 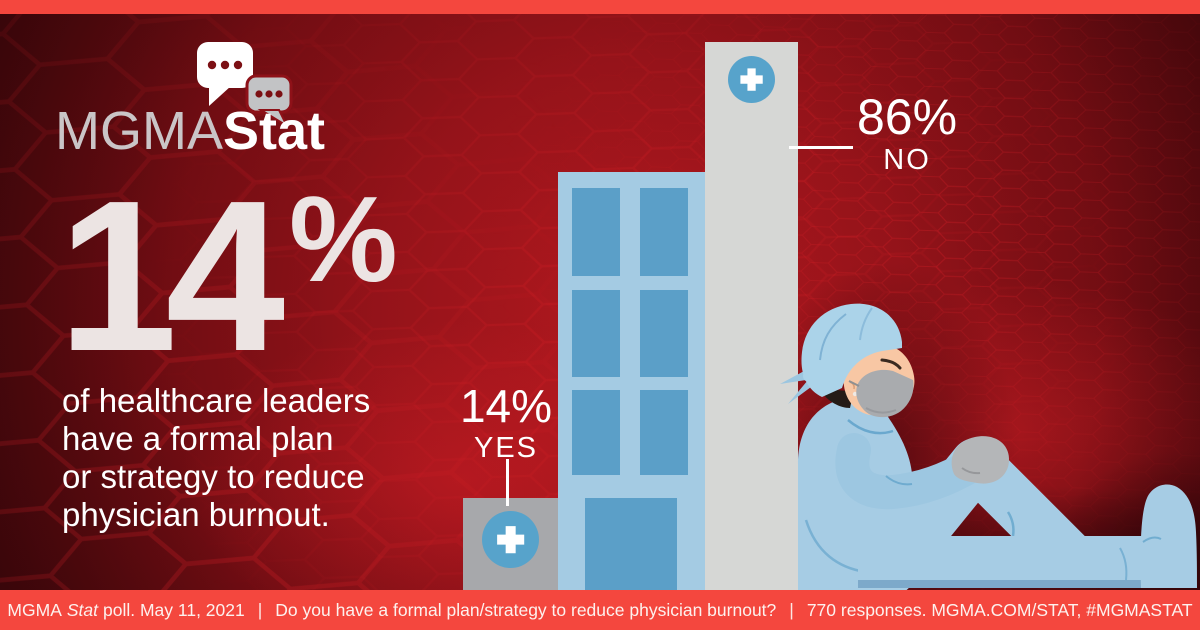 I want to click on footer-brand-suffix: Stat, so click(x=82, y=609).